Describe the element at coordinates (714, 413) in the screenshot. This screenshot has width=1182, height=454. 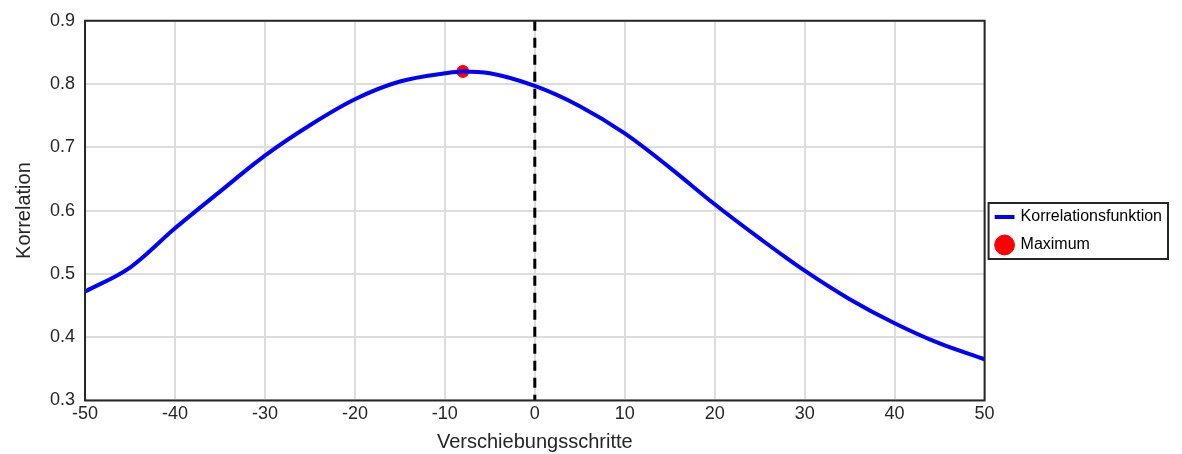
I see `x-tick-label: 20` at that location.